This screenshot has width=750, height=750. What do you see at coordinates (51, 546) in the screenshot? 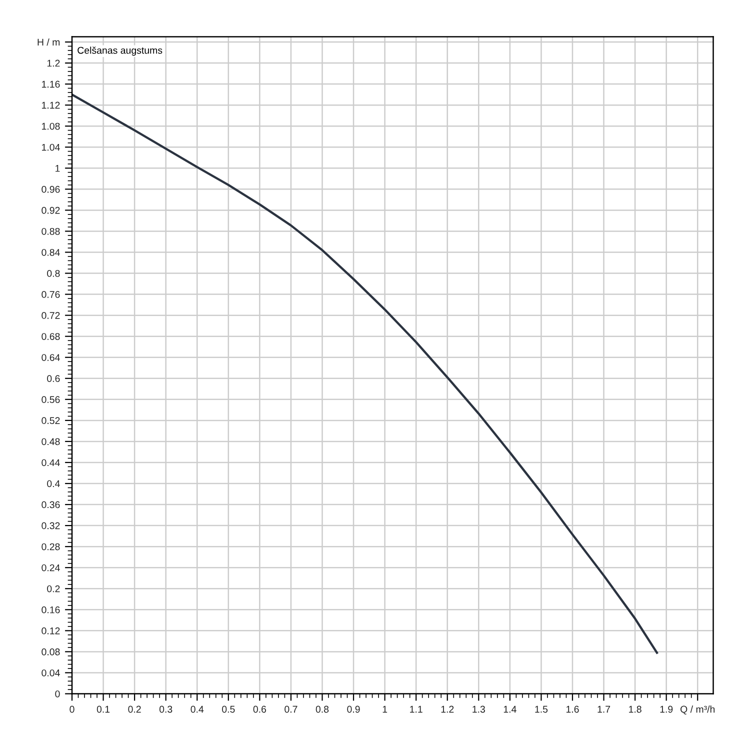
I see `y-tick-label: 0.28` at bounding box center [51, 546].